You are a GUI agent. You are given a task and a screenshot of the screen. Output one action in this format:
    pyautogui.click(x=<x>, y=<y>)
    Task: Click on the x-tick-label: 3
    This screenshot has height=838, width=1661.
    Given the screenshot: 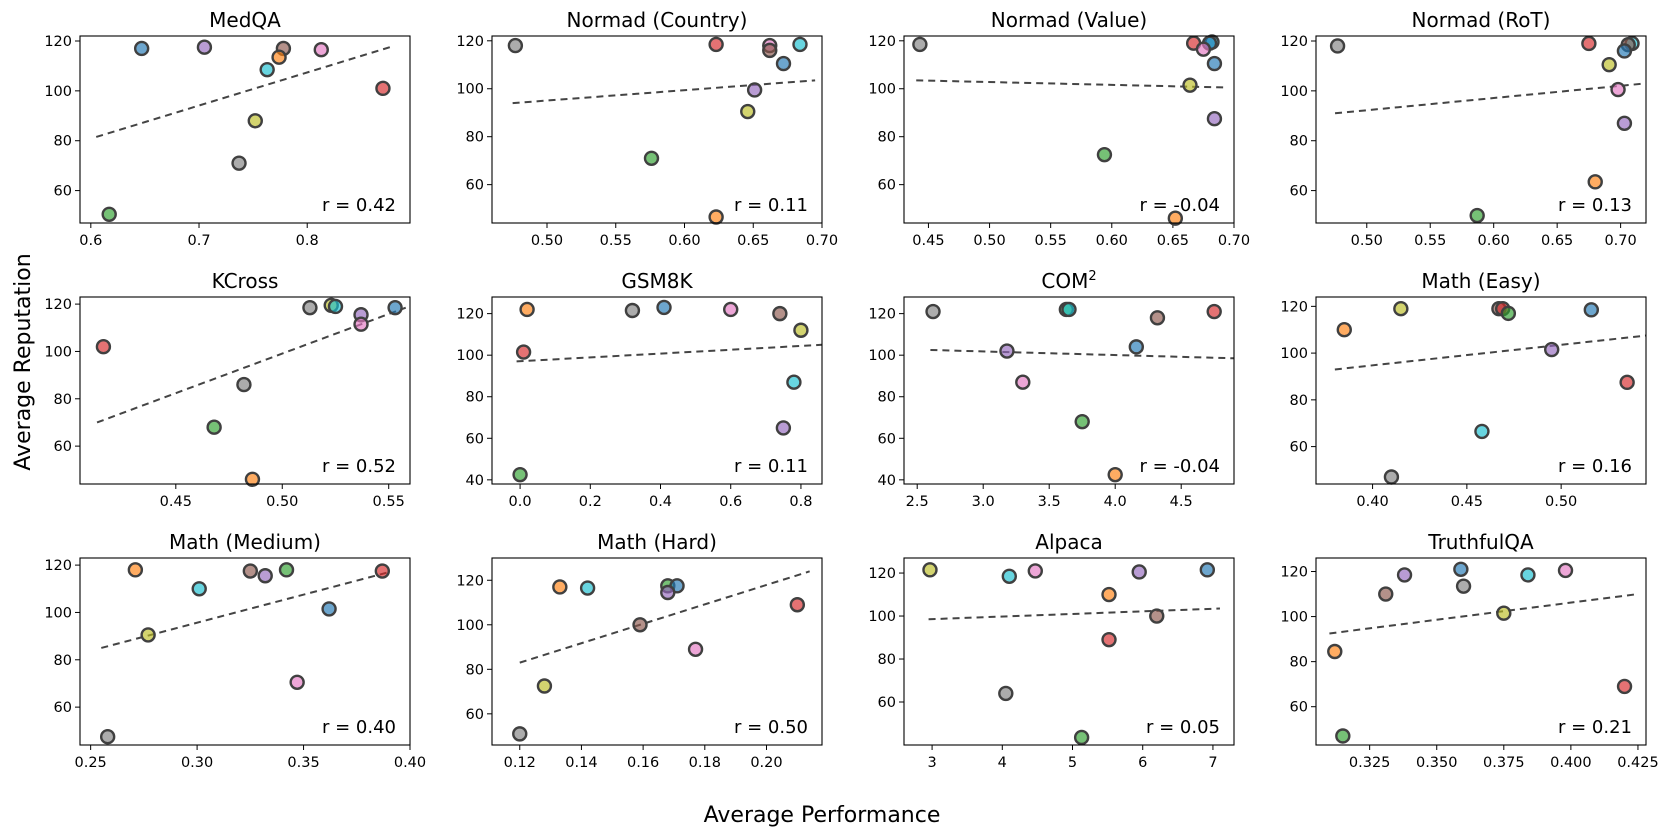 What is the action you would take?
    pyautogui.click(x=931, y=763)
    